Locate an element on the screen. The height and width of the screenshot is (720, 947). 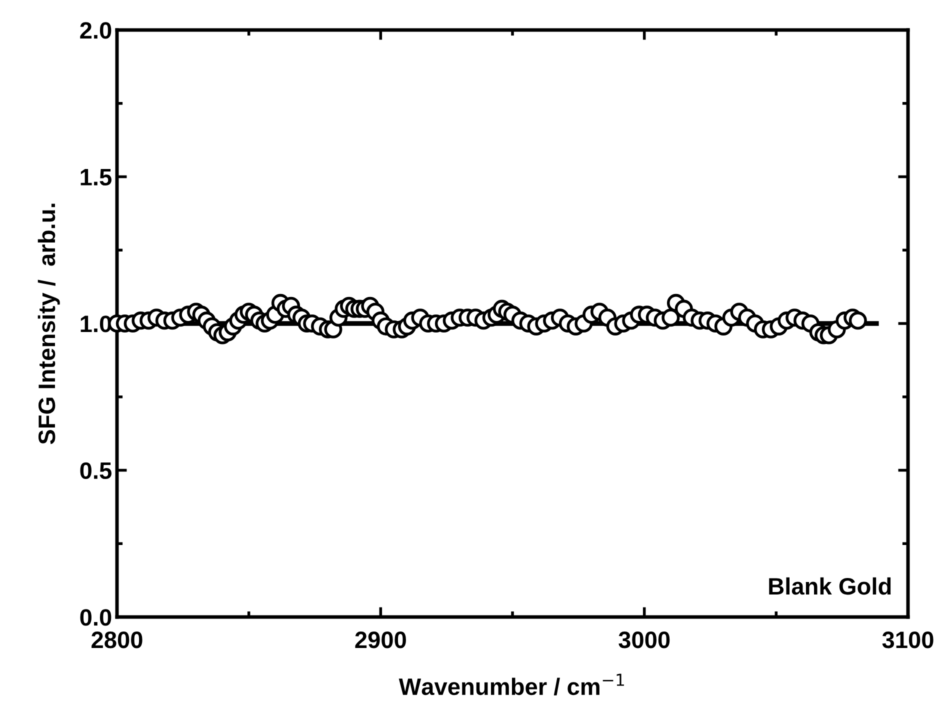
x-tick-label: 3100 is located at coordinates (908, 640).